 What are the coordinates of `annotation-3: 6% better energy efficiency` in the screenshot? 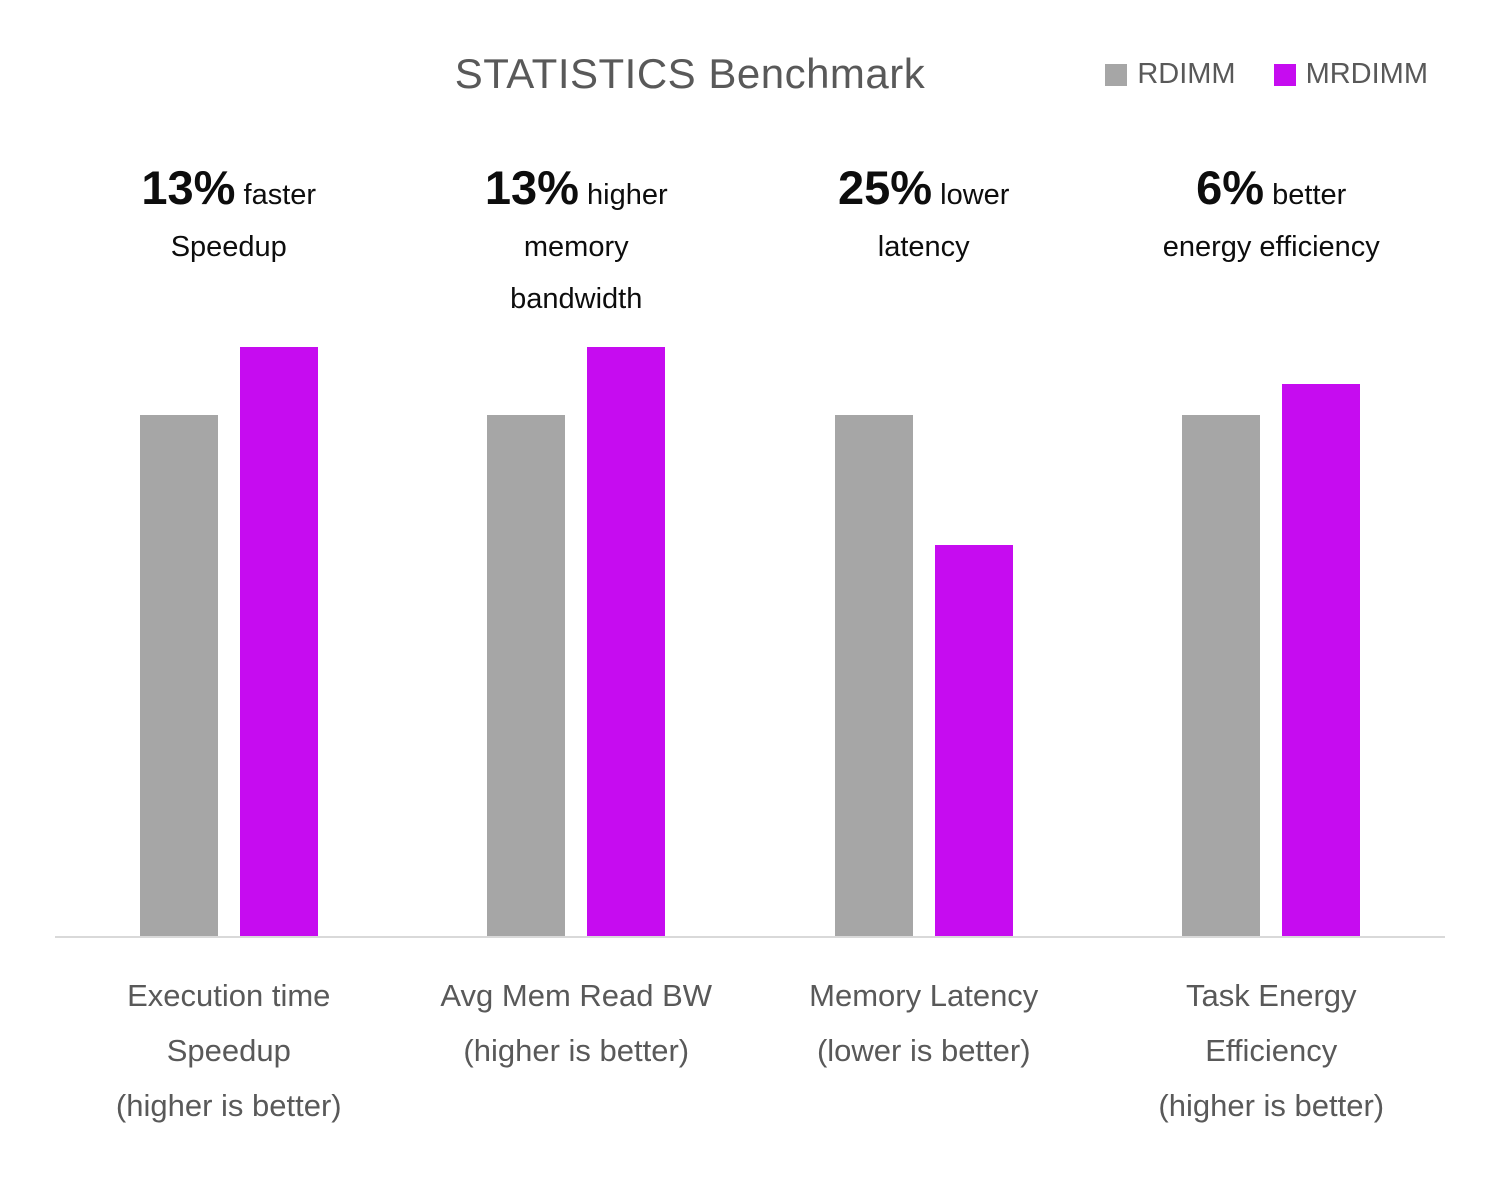 It's located at (1271, 217).